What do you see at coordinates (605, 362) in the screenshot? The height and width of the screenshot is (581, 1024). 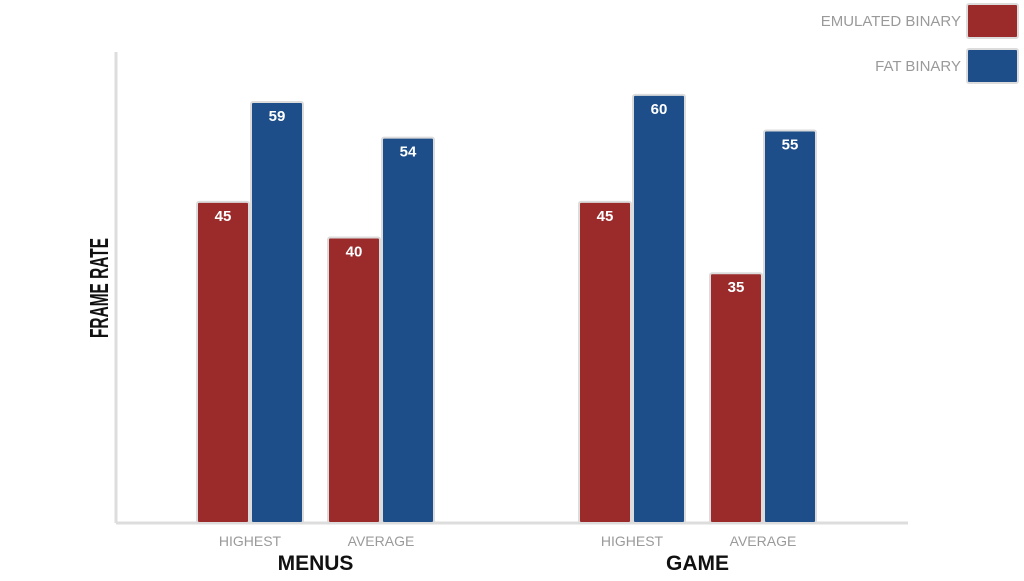 I see `bar-emulated-binary-game-highest` at bounding box center [605, 362].